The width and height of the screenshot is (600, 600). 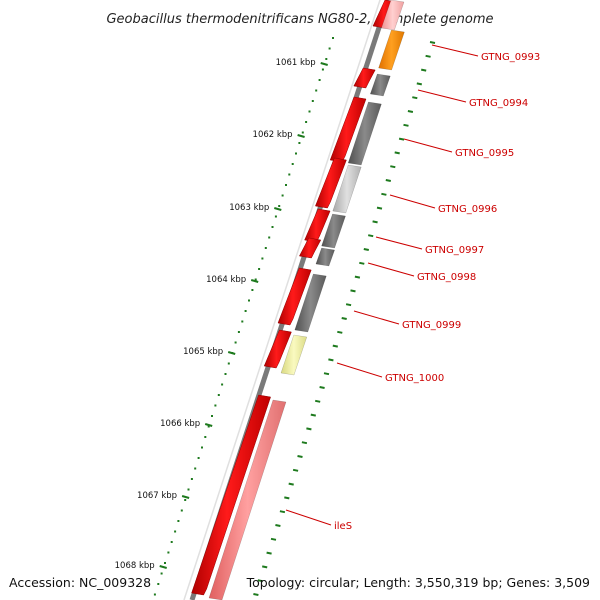 I want to click on kbp-label: 1064 kbp, so click(x=226, y=280).